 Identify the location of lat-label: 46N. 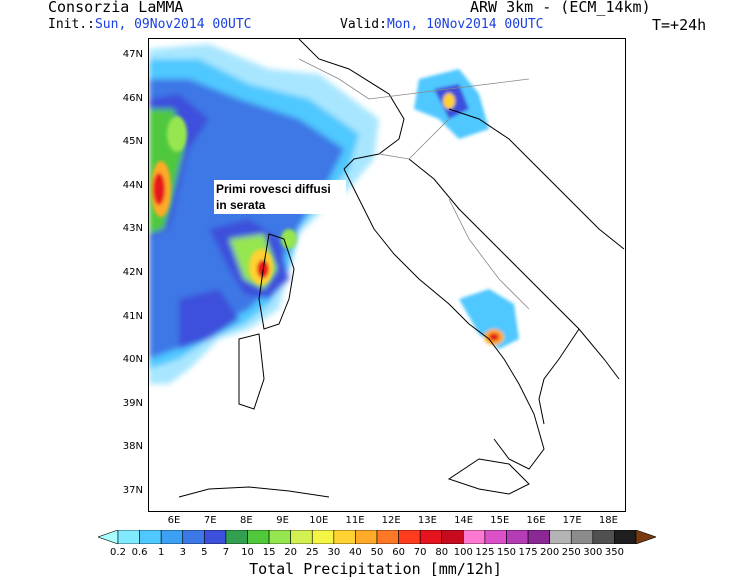
(132, 98).